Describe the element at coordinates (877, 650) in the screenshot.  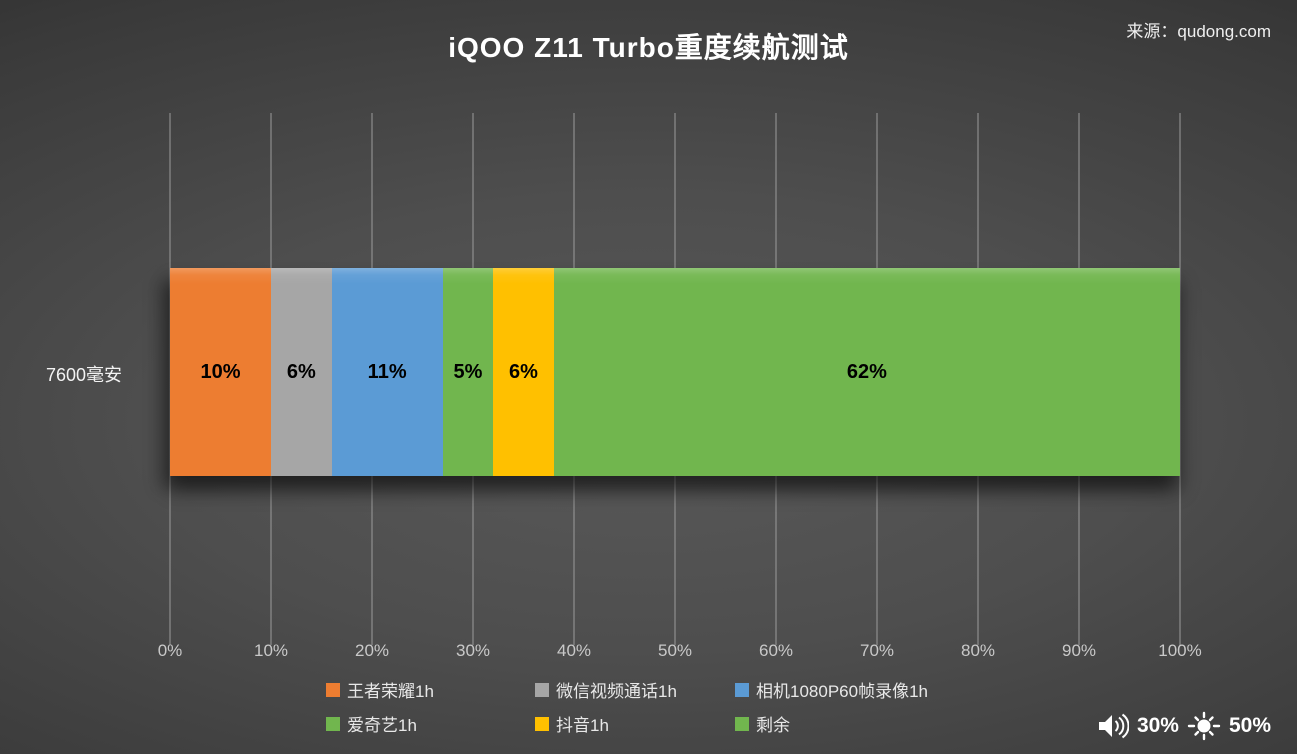
I see `x-axis-tick-label: 70%` at that location.